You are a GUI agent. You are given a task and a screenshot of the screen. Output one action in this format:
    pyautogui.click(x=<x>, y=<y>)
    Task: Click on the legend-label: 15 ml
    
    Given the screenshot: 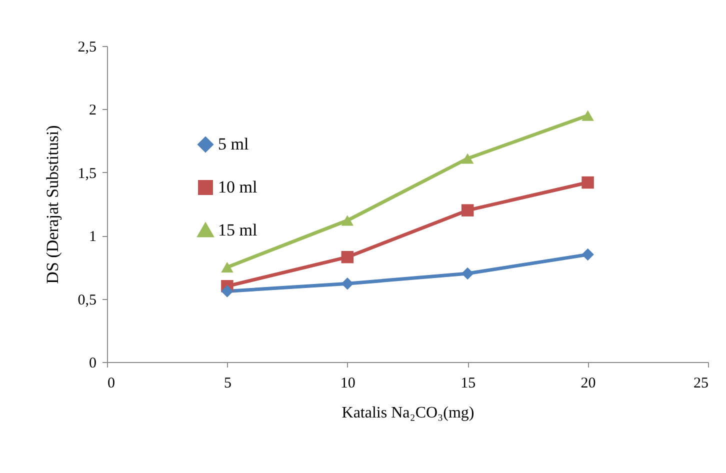 What is the action you would take?
    pyautogui.click(x=238, y=230)
    